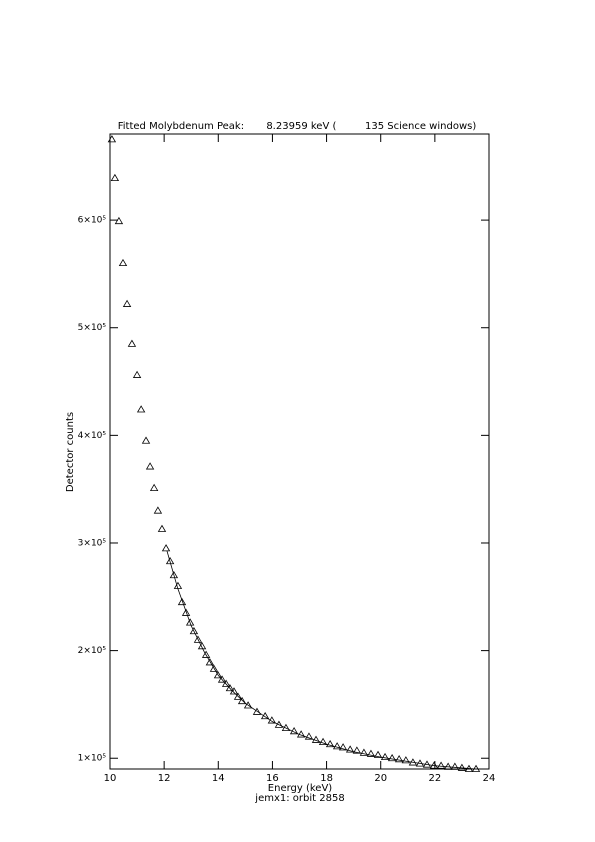  I want to click on y-tick-label: 2×10⁵, so click(92, 651).